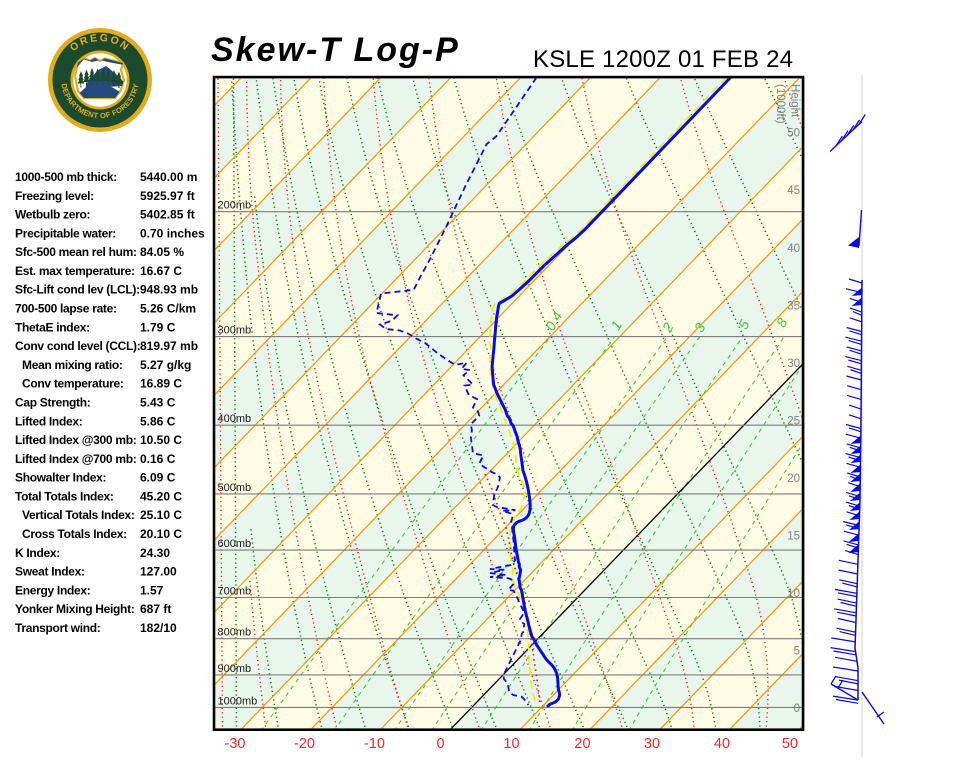 Image resolution: width=960 pixels, height=768 pixels. Describe the element at coordinates (167, 215) in the screenshot. I see `svg-text: 5402.85 ft` at that location.